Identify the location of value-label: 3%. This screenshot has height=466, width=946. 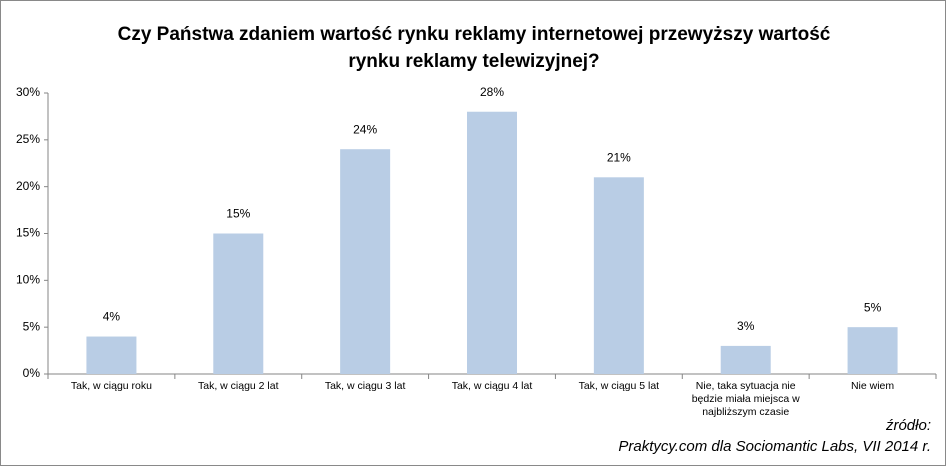
(746, 326).